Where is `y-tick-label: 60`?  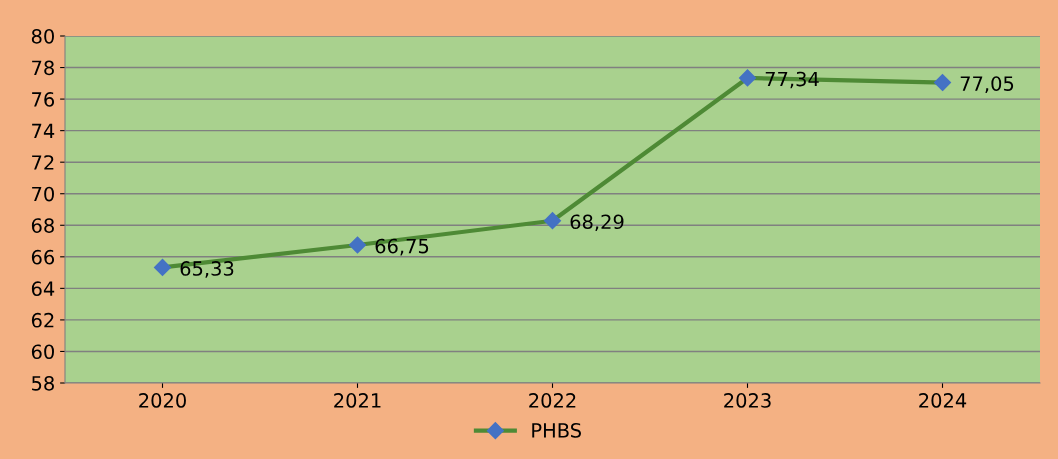 y-tick-label: 60 is located at coordinates (42, 352).